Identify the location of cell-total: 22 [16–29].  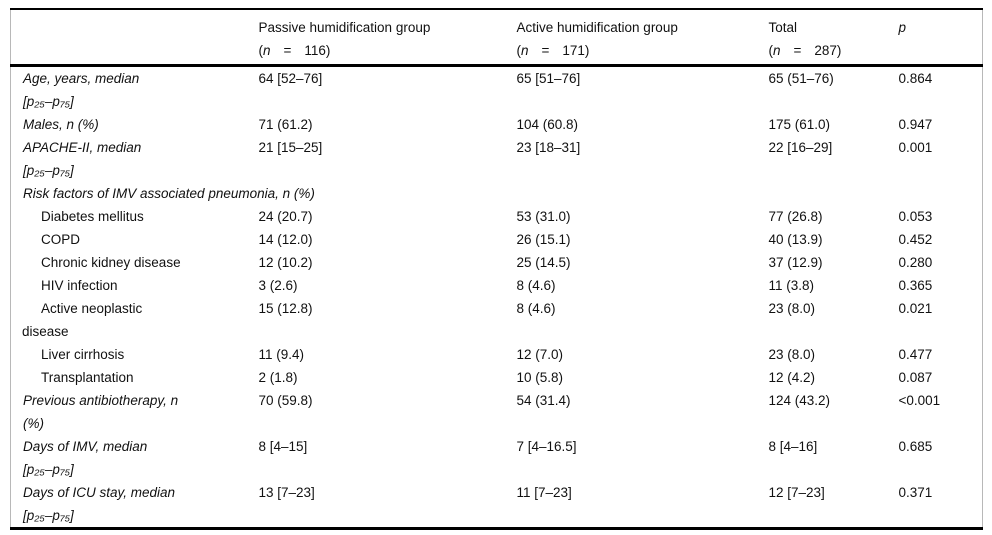
(800, 147).